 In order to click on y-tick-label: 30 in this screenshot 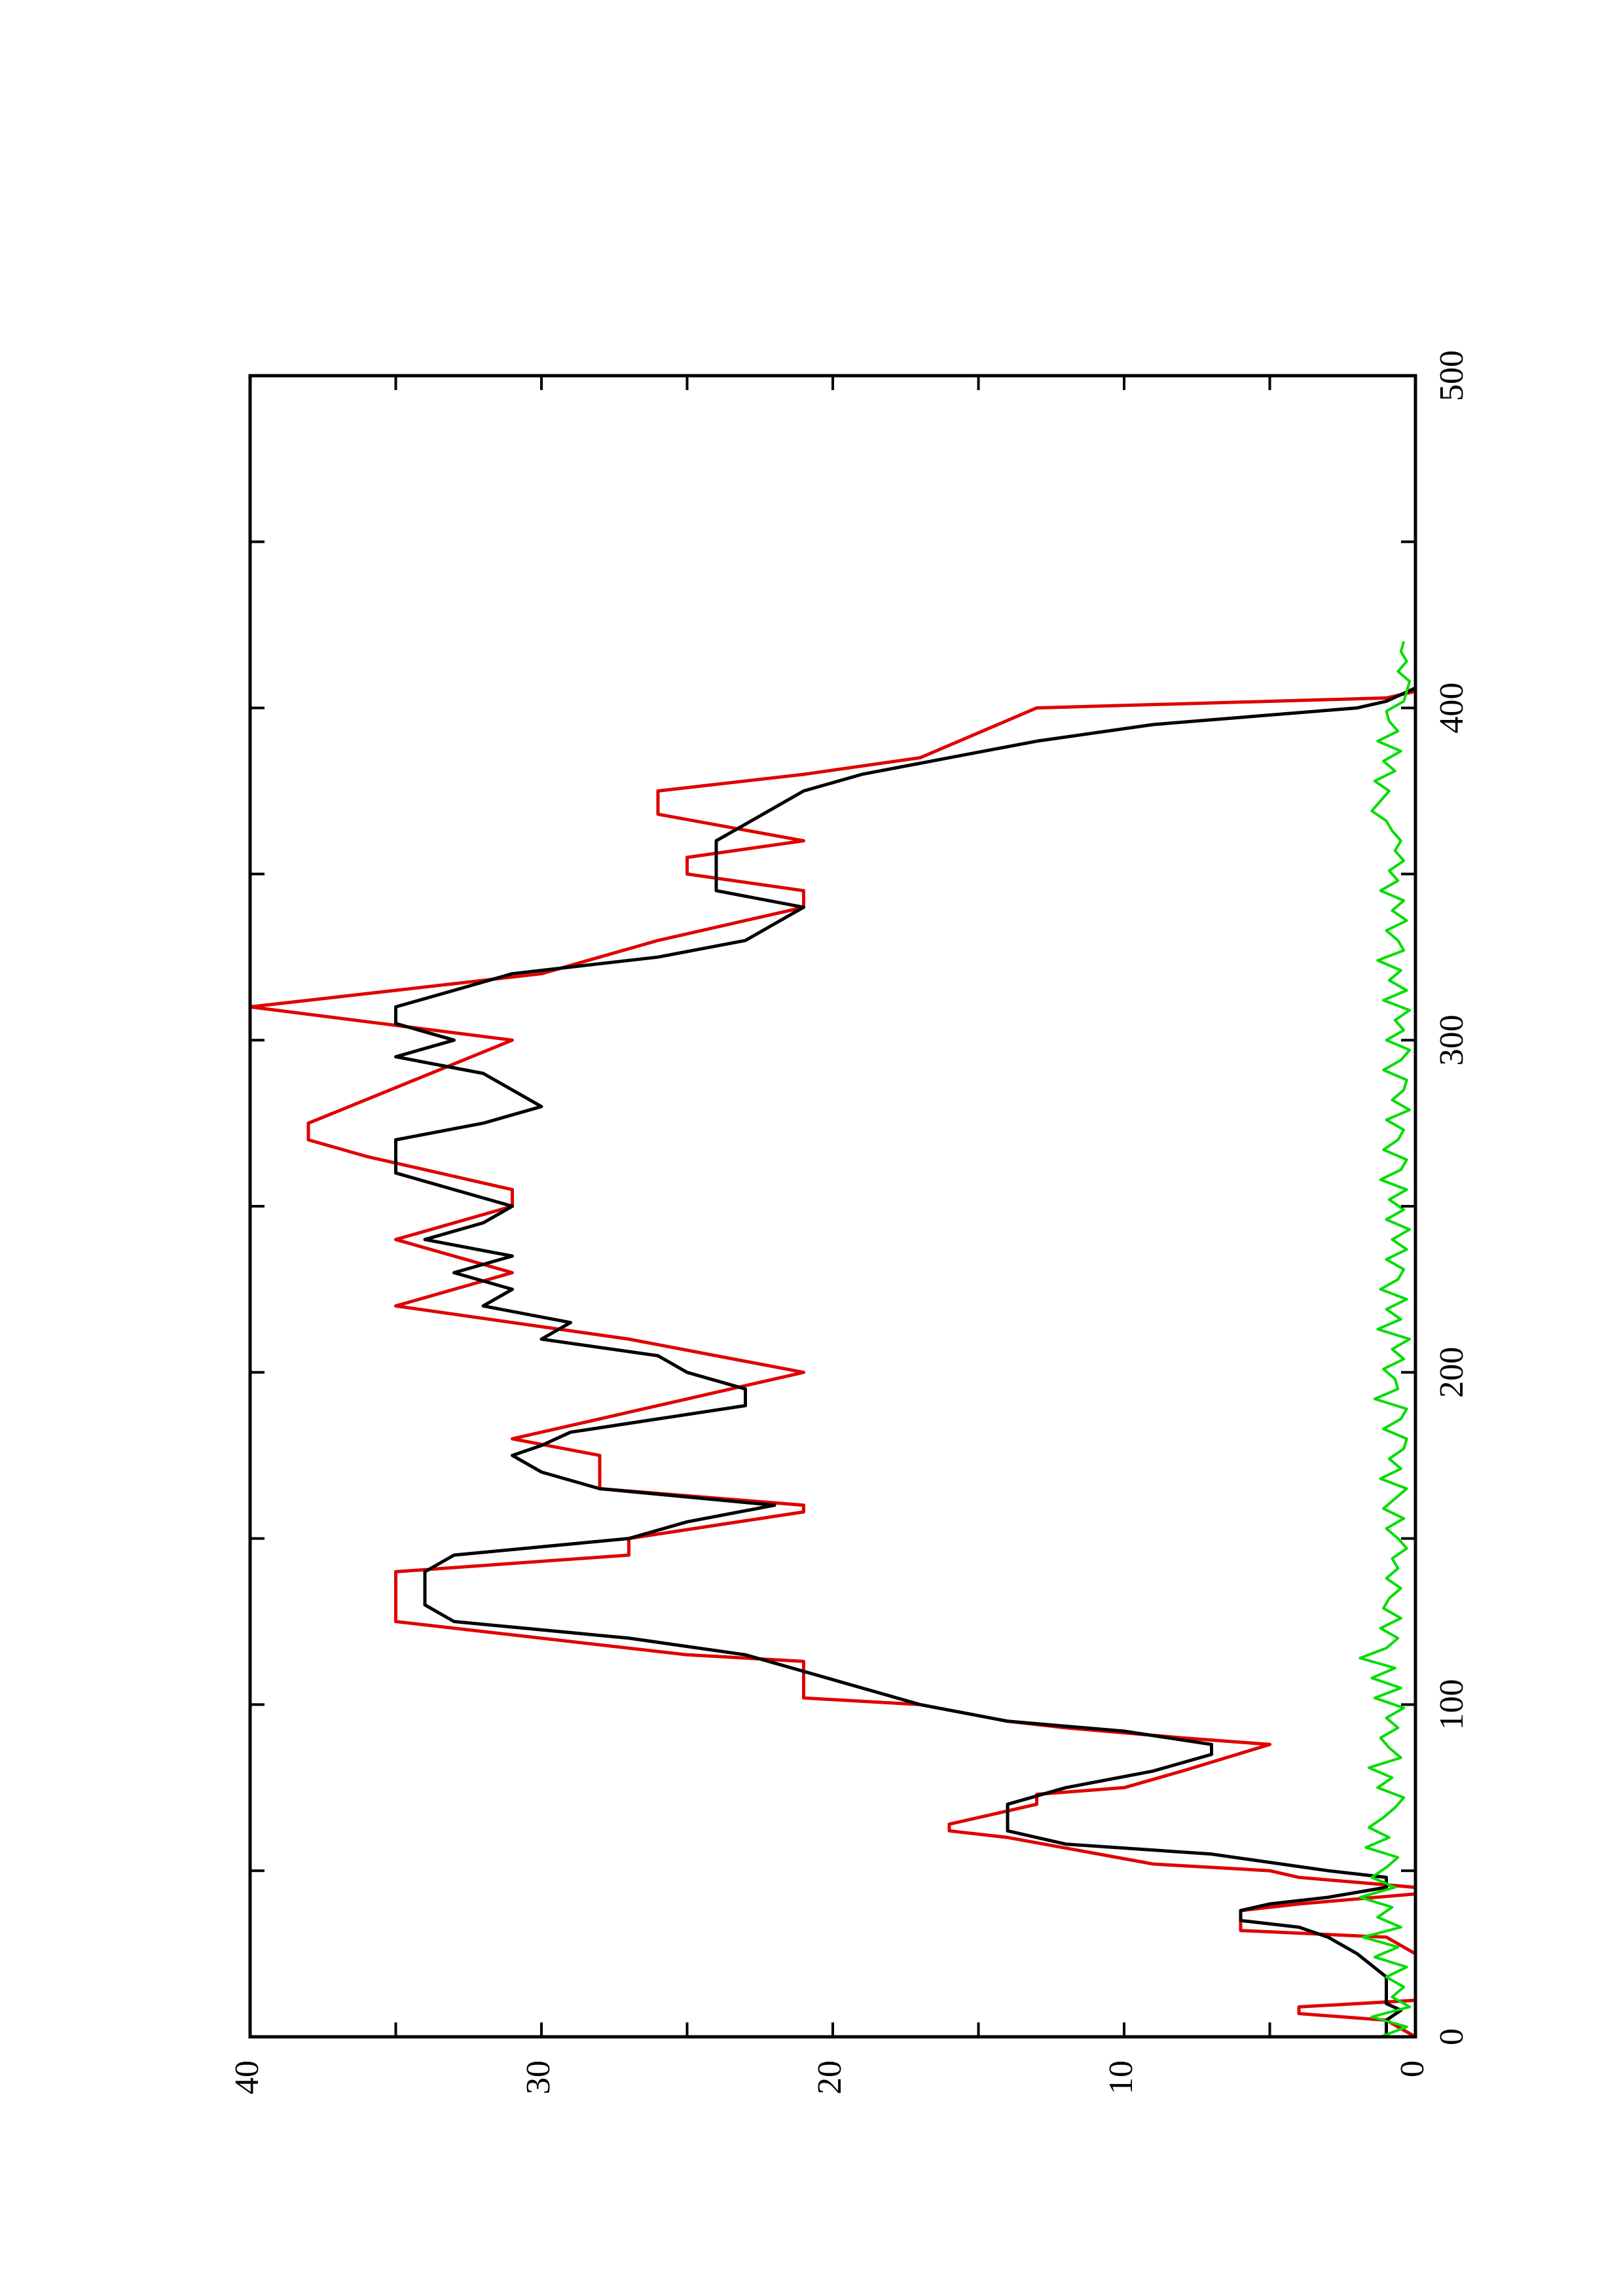, I will do `click(538, 2077)`.